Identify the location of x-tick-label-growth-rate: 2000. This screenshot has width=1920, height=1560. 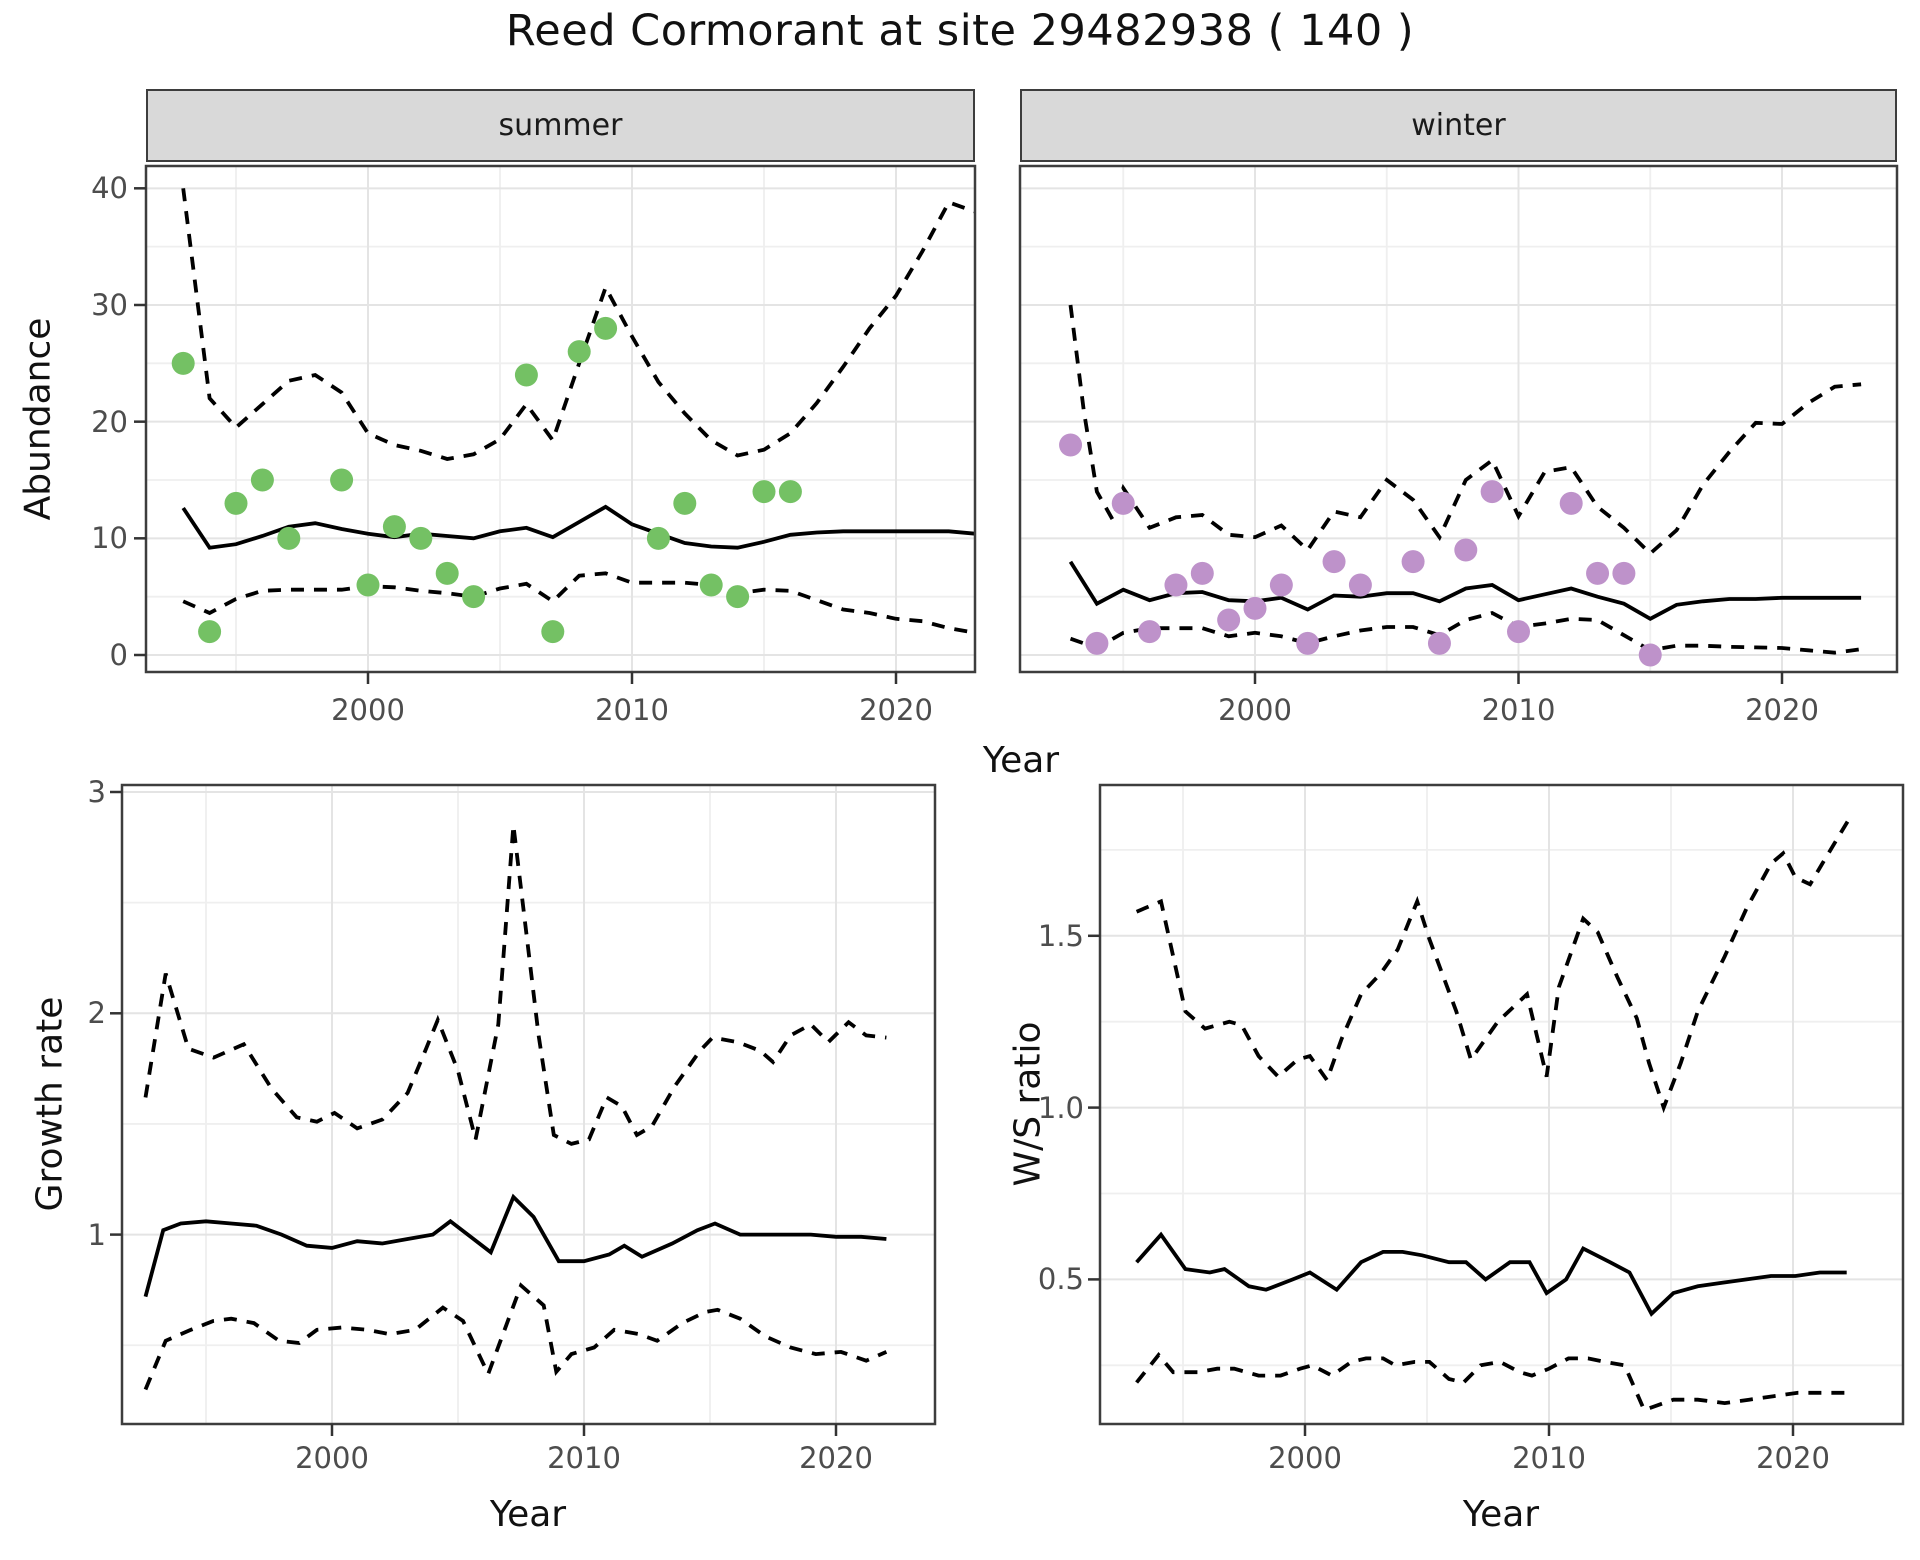
(332, 1458).